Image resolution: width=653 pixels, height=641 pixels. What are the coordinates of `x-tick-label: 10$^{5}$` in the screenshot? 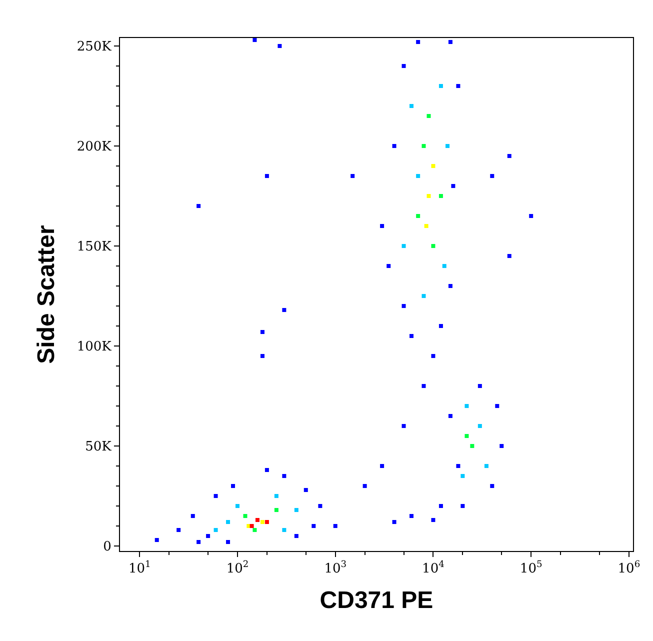 It's located at (531, 568).